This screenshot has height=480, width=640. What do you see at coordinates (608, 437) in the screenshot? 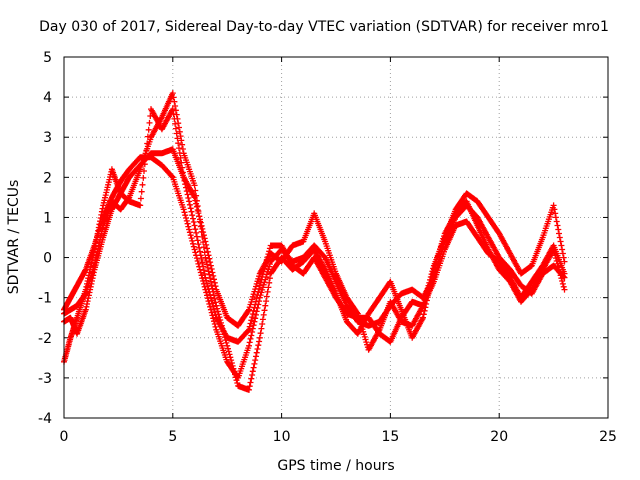
I see `x-tick-label: 25` at bounding box center [608, 437].